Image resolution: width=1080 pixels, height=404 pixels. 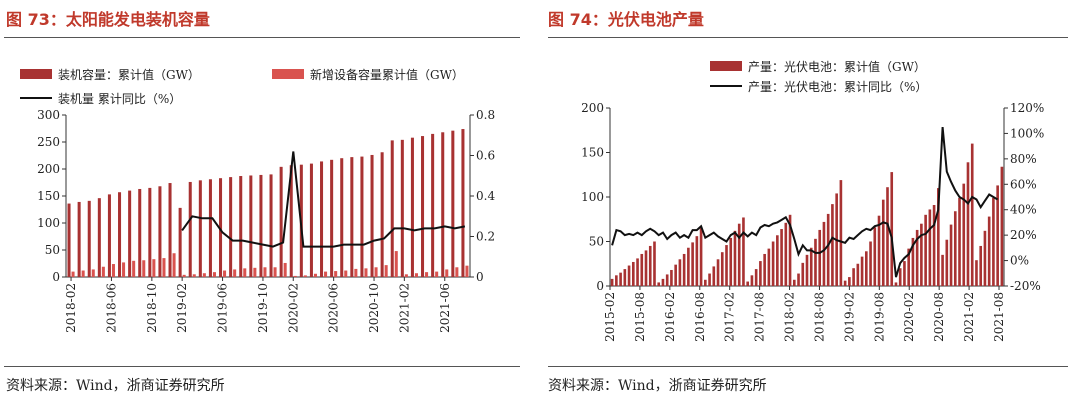 What do you see at coordinates (108, 19) in the screenshot?
I see `figure-73-title: 图 73：太阳能发电装机容量` at bounding box center [108, 19].